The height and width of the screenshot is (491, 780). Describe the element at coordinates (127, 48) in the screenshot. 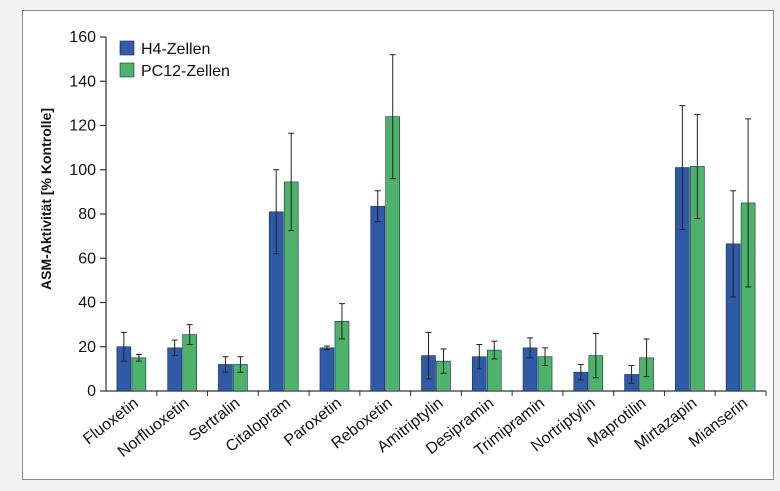

I see `legend-swatch-h4` at that location.